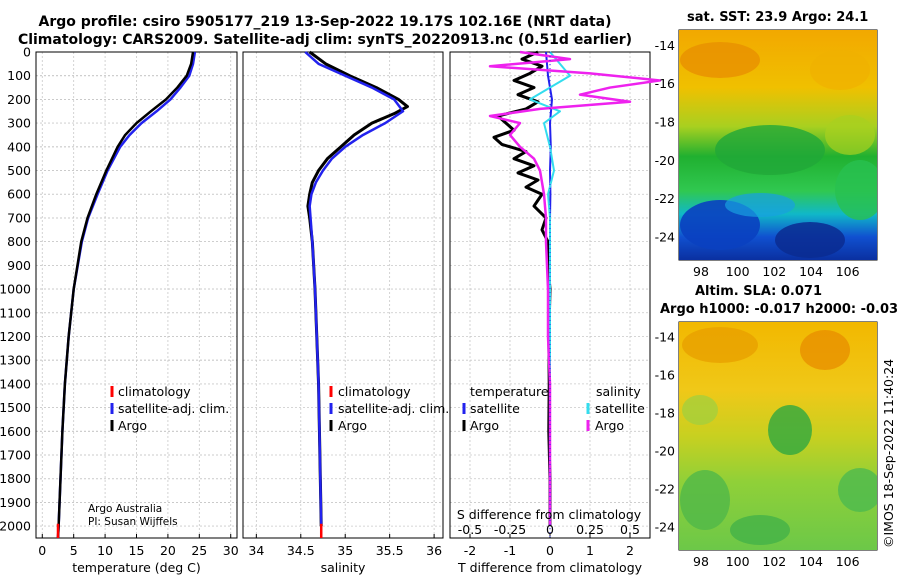 This screenshot has width=900, height=580. What do you see at coordinates (168, 550) in the screenshot?
I see `x-tick-label: 20` at bounding box center [168, 550].